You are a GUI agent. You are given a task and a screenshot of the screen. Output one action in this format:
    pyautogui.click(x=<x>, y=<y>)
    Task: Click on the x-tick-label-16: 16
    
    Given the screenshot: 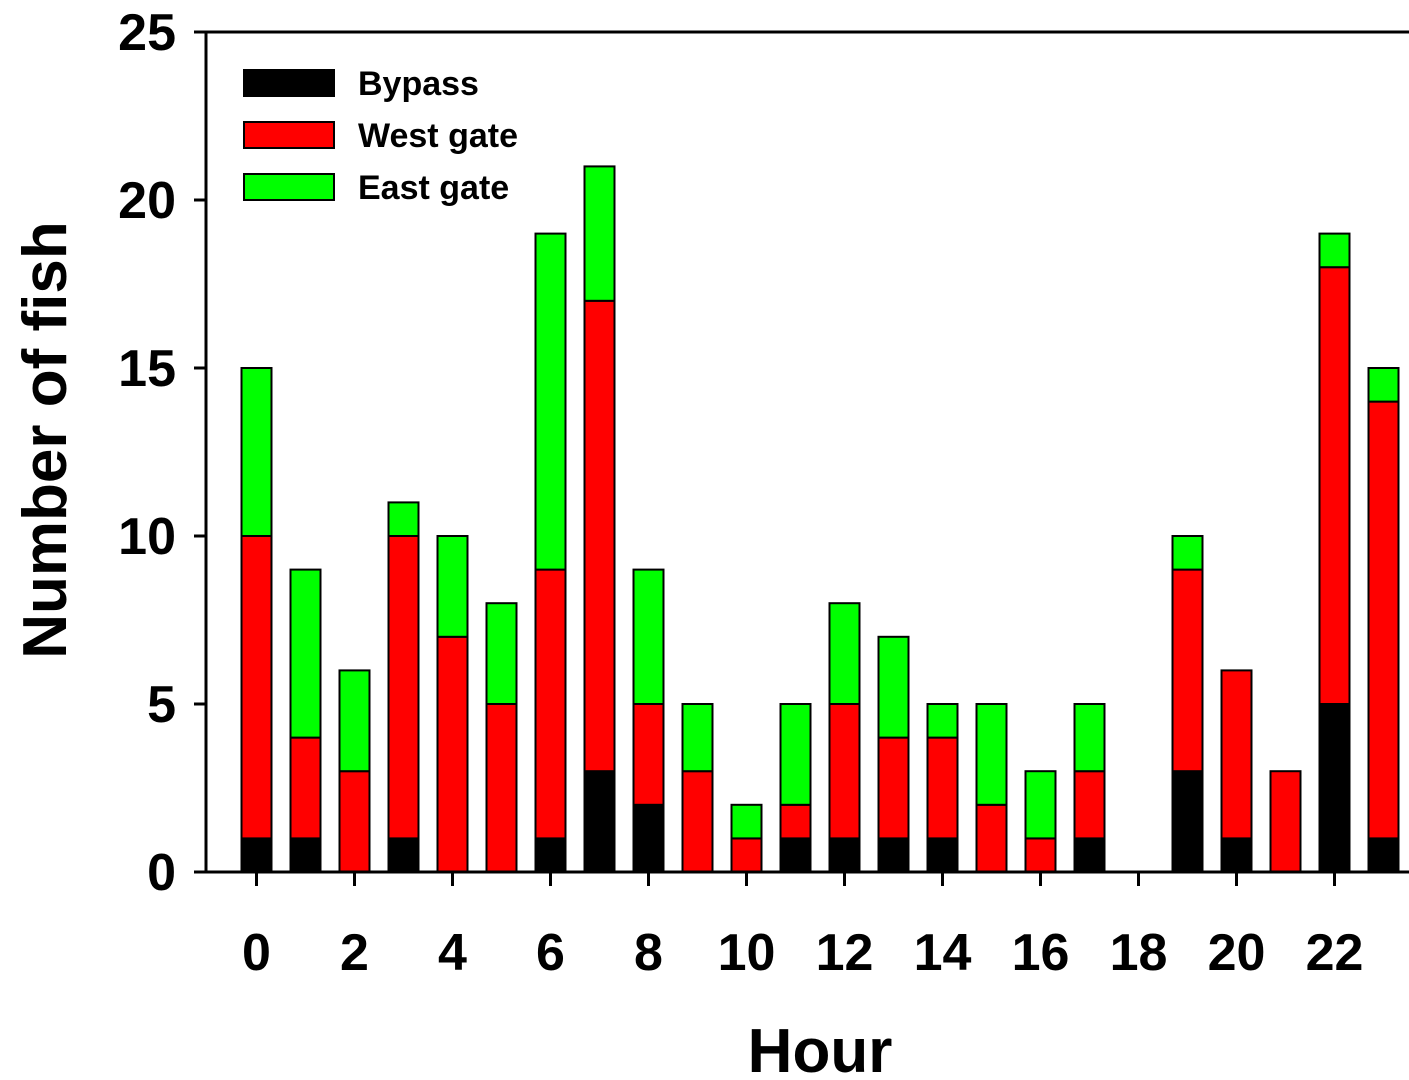 What is the action you would take?
    pyautogui.click(x=1041, y=953)
    